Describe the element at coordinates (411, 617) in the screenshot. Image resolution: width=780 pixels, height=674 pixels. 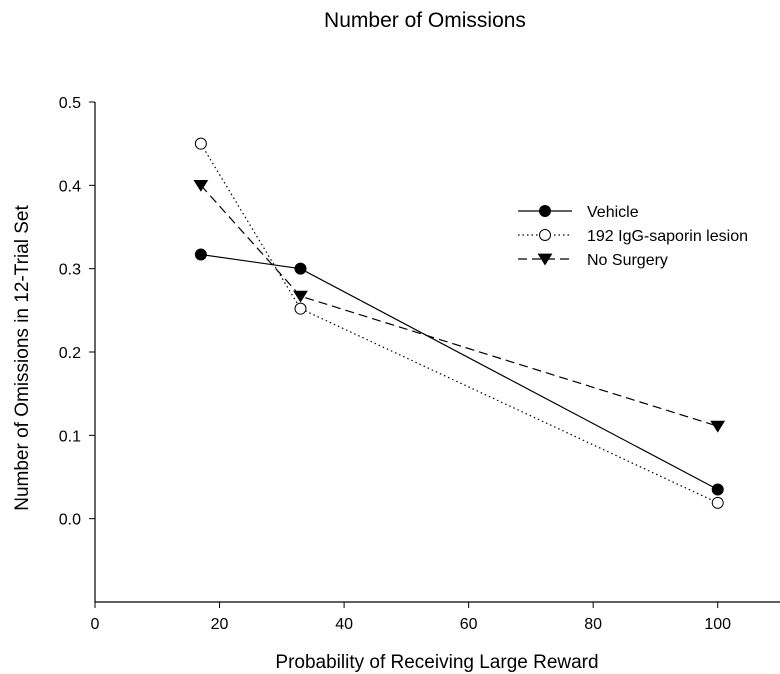
I see `x-ticks: 0 20 40 60 80 100` at that location.